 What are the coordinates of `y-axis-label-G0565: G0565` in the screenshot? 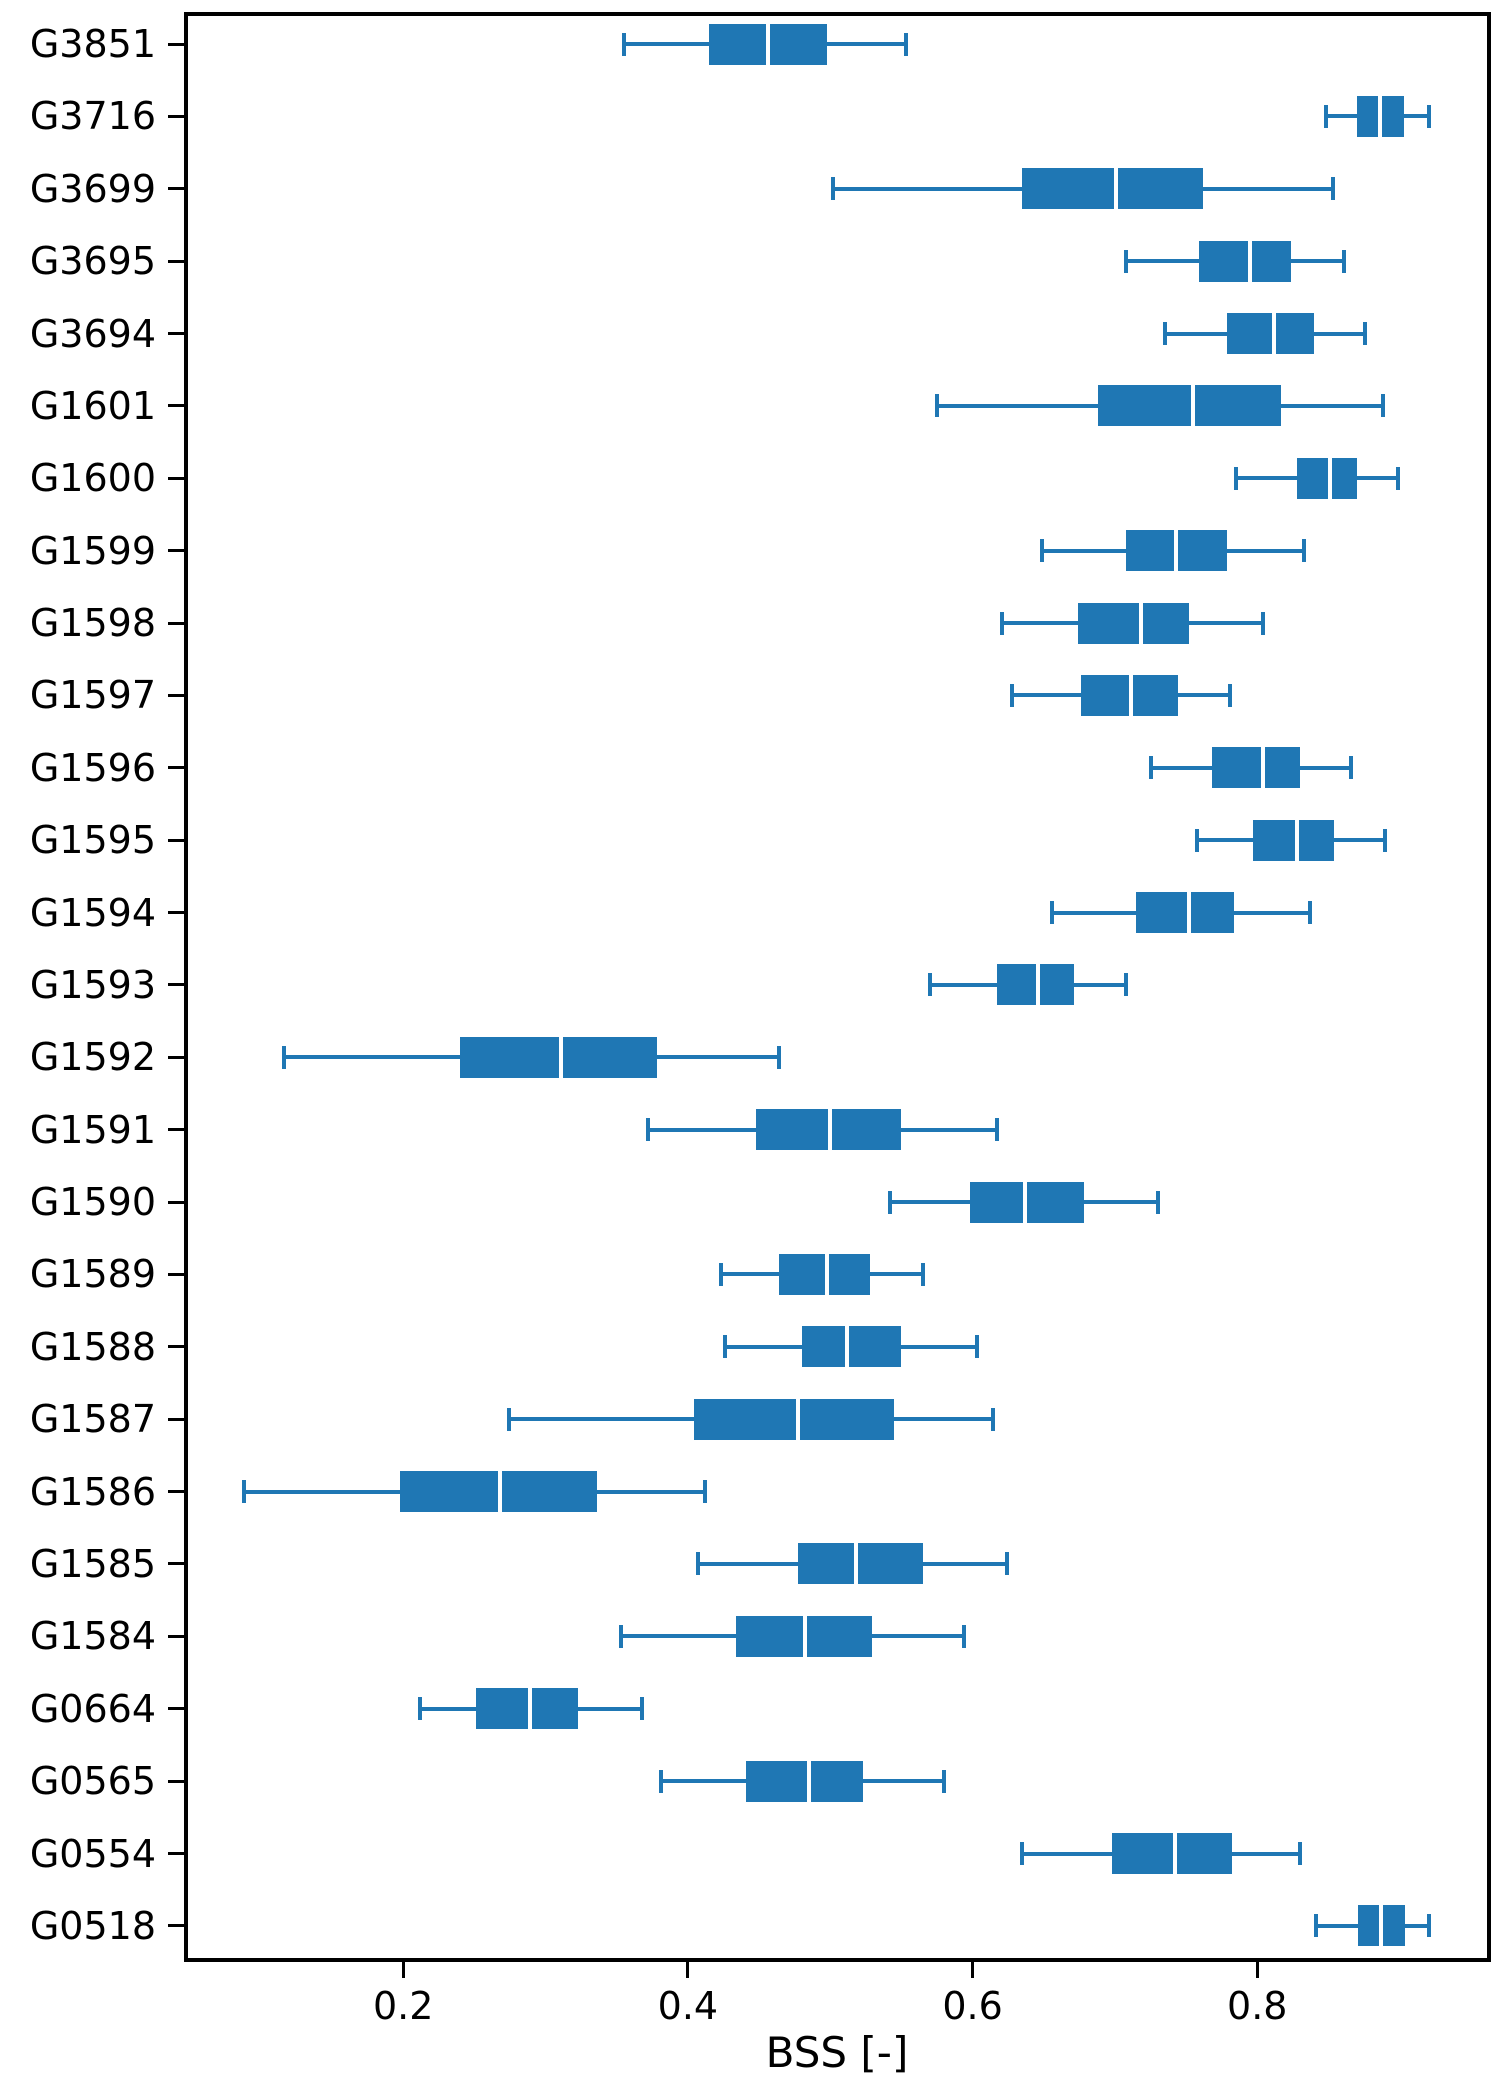 It's located at (92, 1781).